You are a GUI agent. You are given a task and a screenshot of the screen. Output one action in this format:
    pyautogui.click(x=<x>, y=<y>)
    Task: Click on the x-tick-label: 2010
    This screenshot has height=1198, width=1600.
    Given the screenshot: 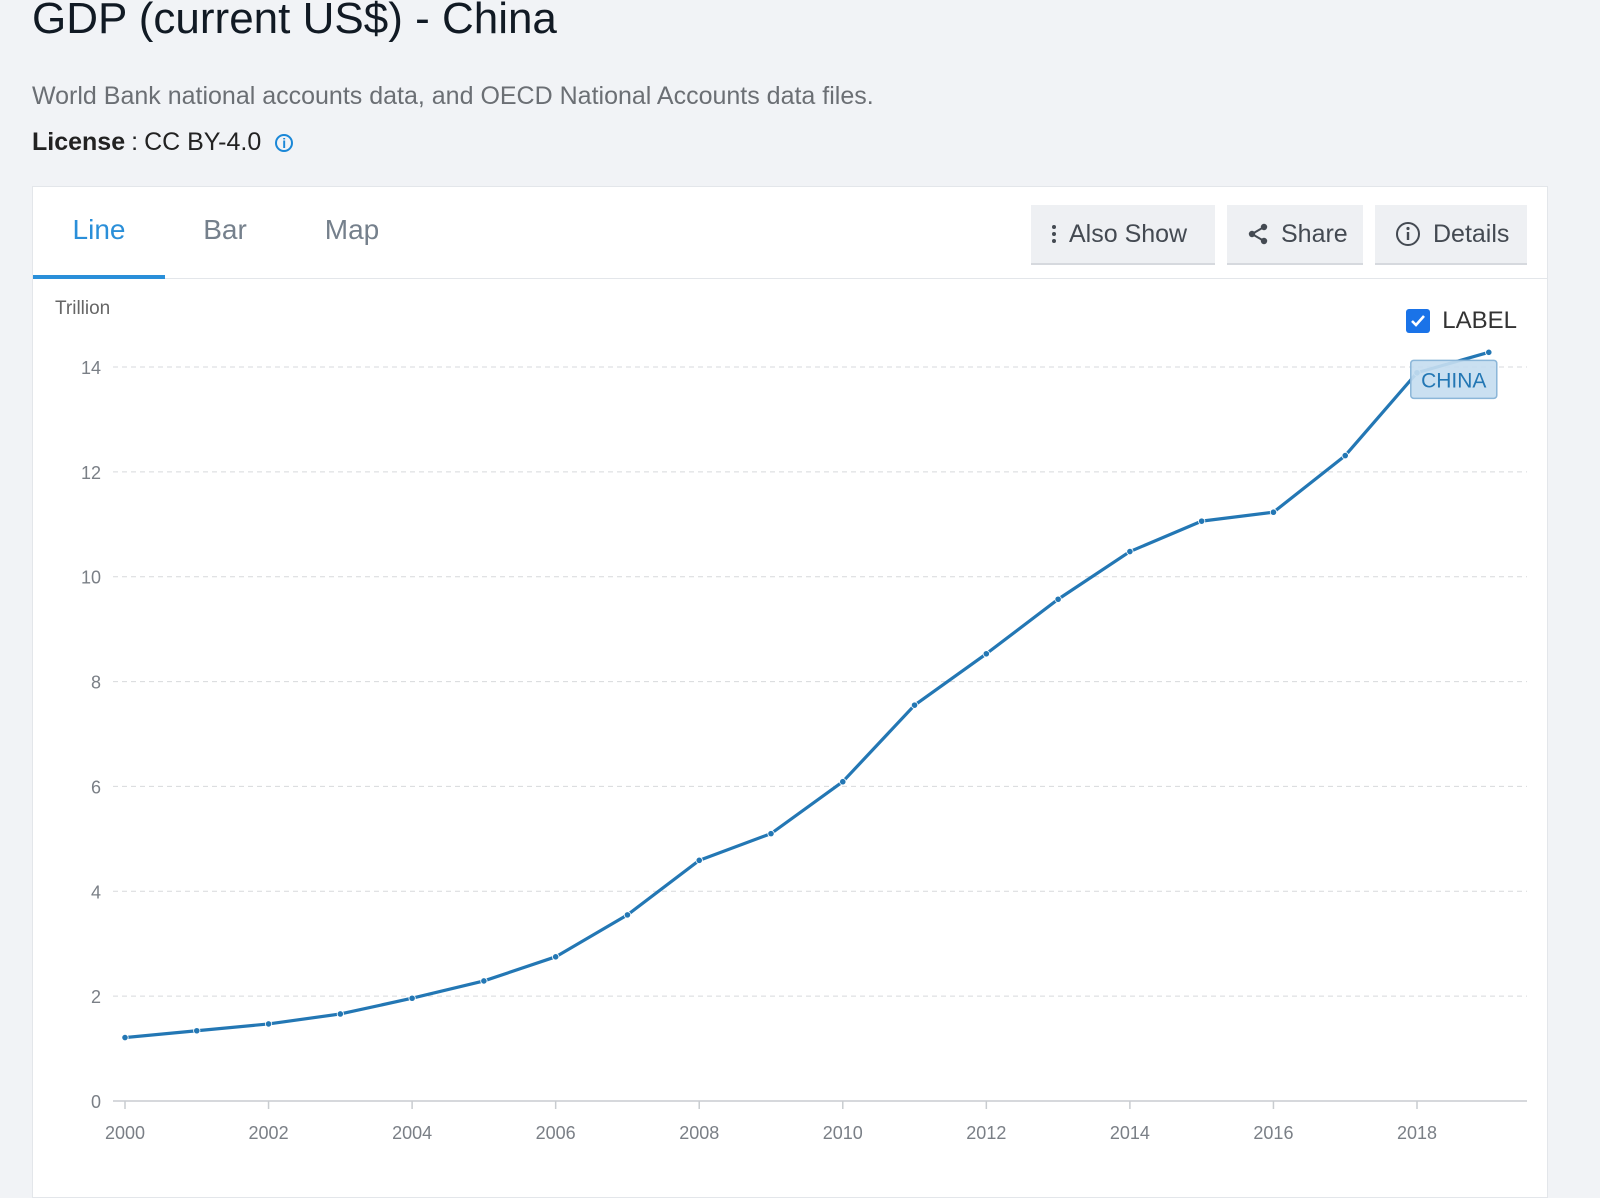 What is the action you would take?
    pyautogui.click(x=843, y=1133)
    